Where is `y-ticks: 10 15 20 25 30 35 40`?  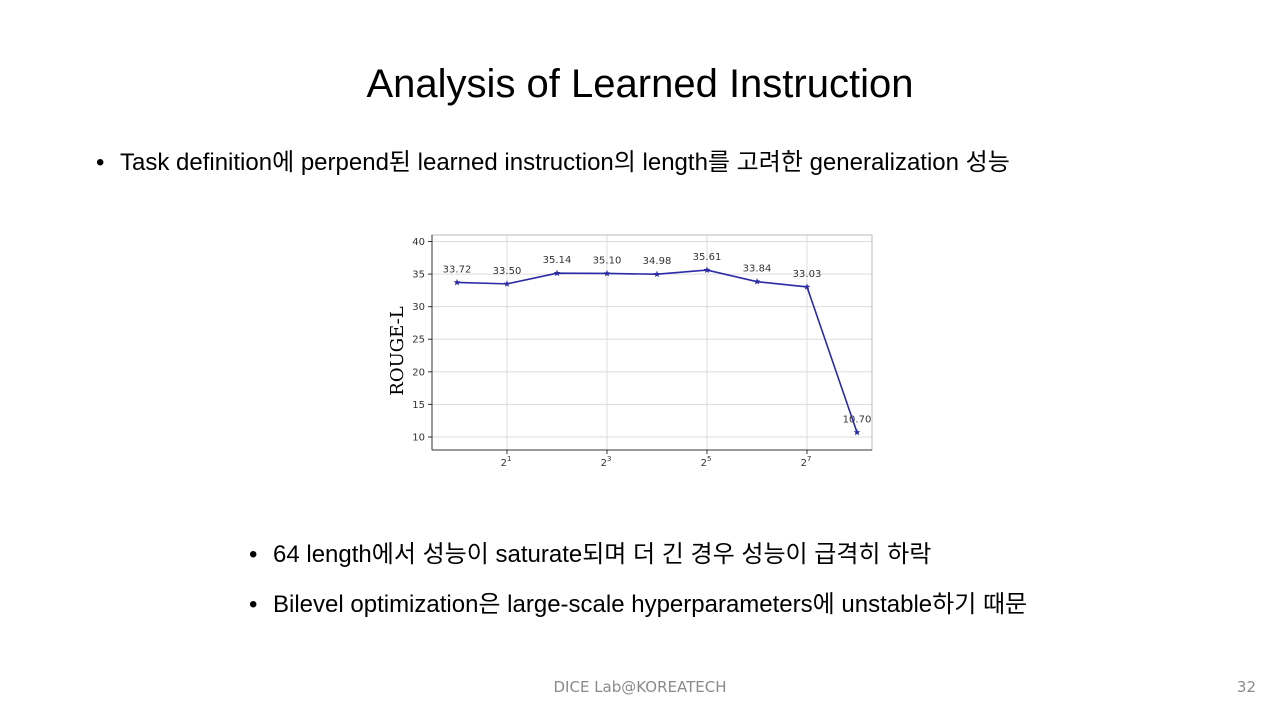 y-ticks: 10 15 20 25 30 35 40 is located at coordinates (422, 340).